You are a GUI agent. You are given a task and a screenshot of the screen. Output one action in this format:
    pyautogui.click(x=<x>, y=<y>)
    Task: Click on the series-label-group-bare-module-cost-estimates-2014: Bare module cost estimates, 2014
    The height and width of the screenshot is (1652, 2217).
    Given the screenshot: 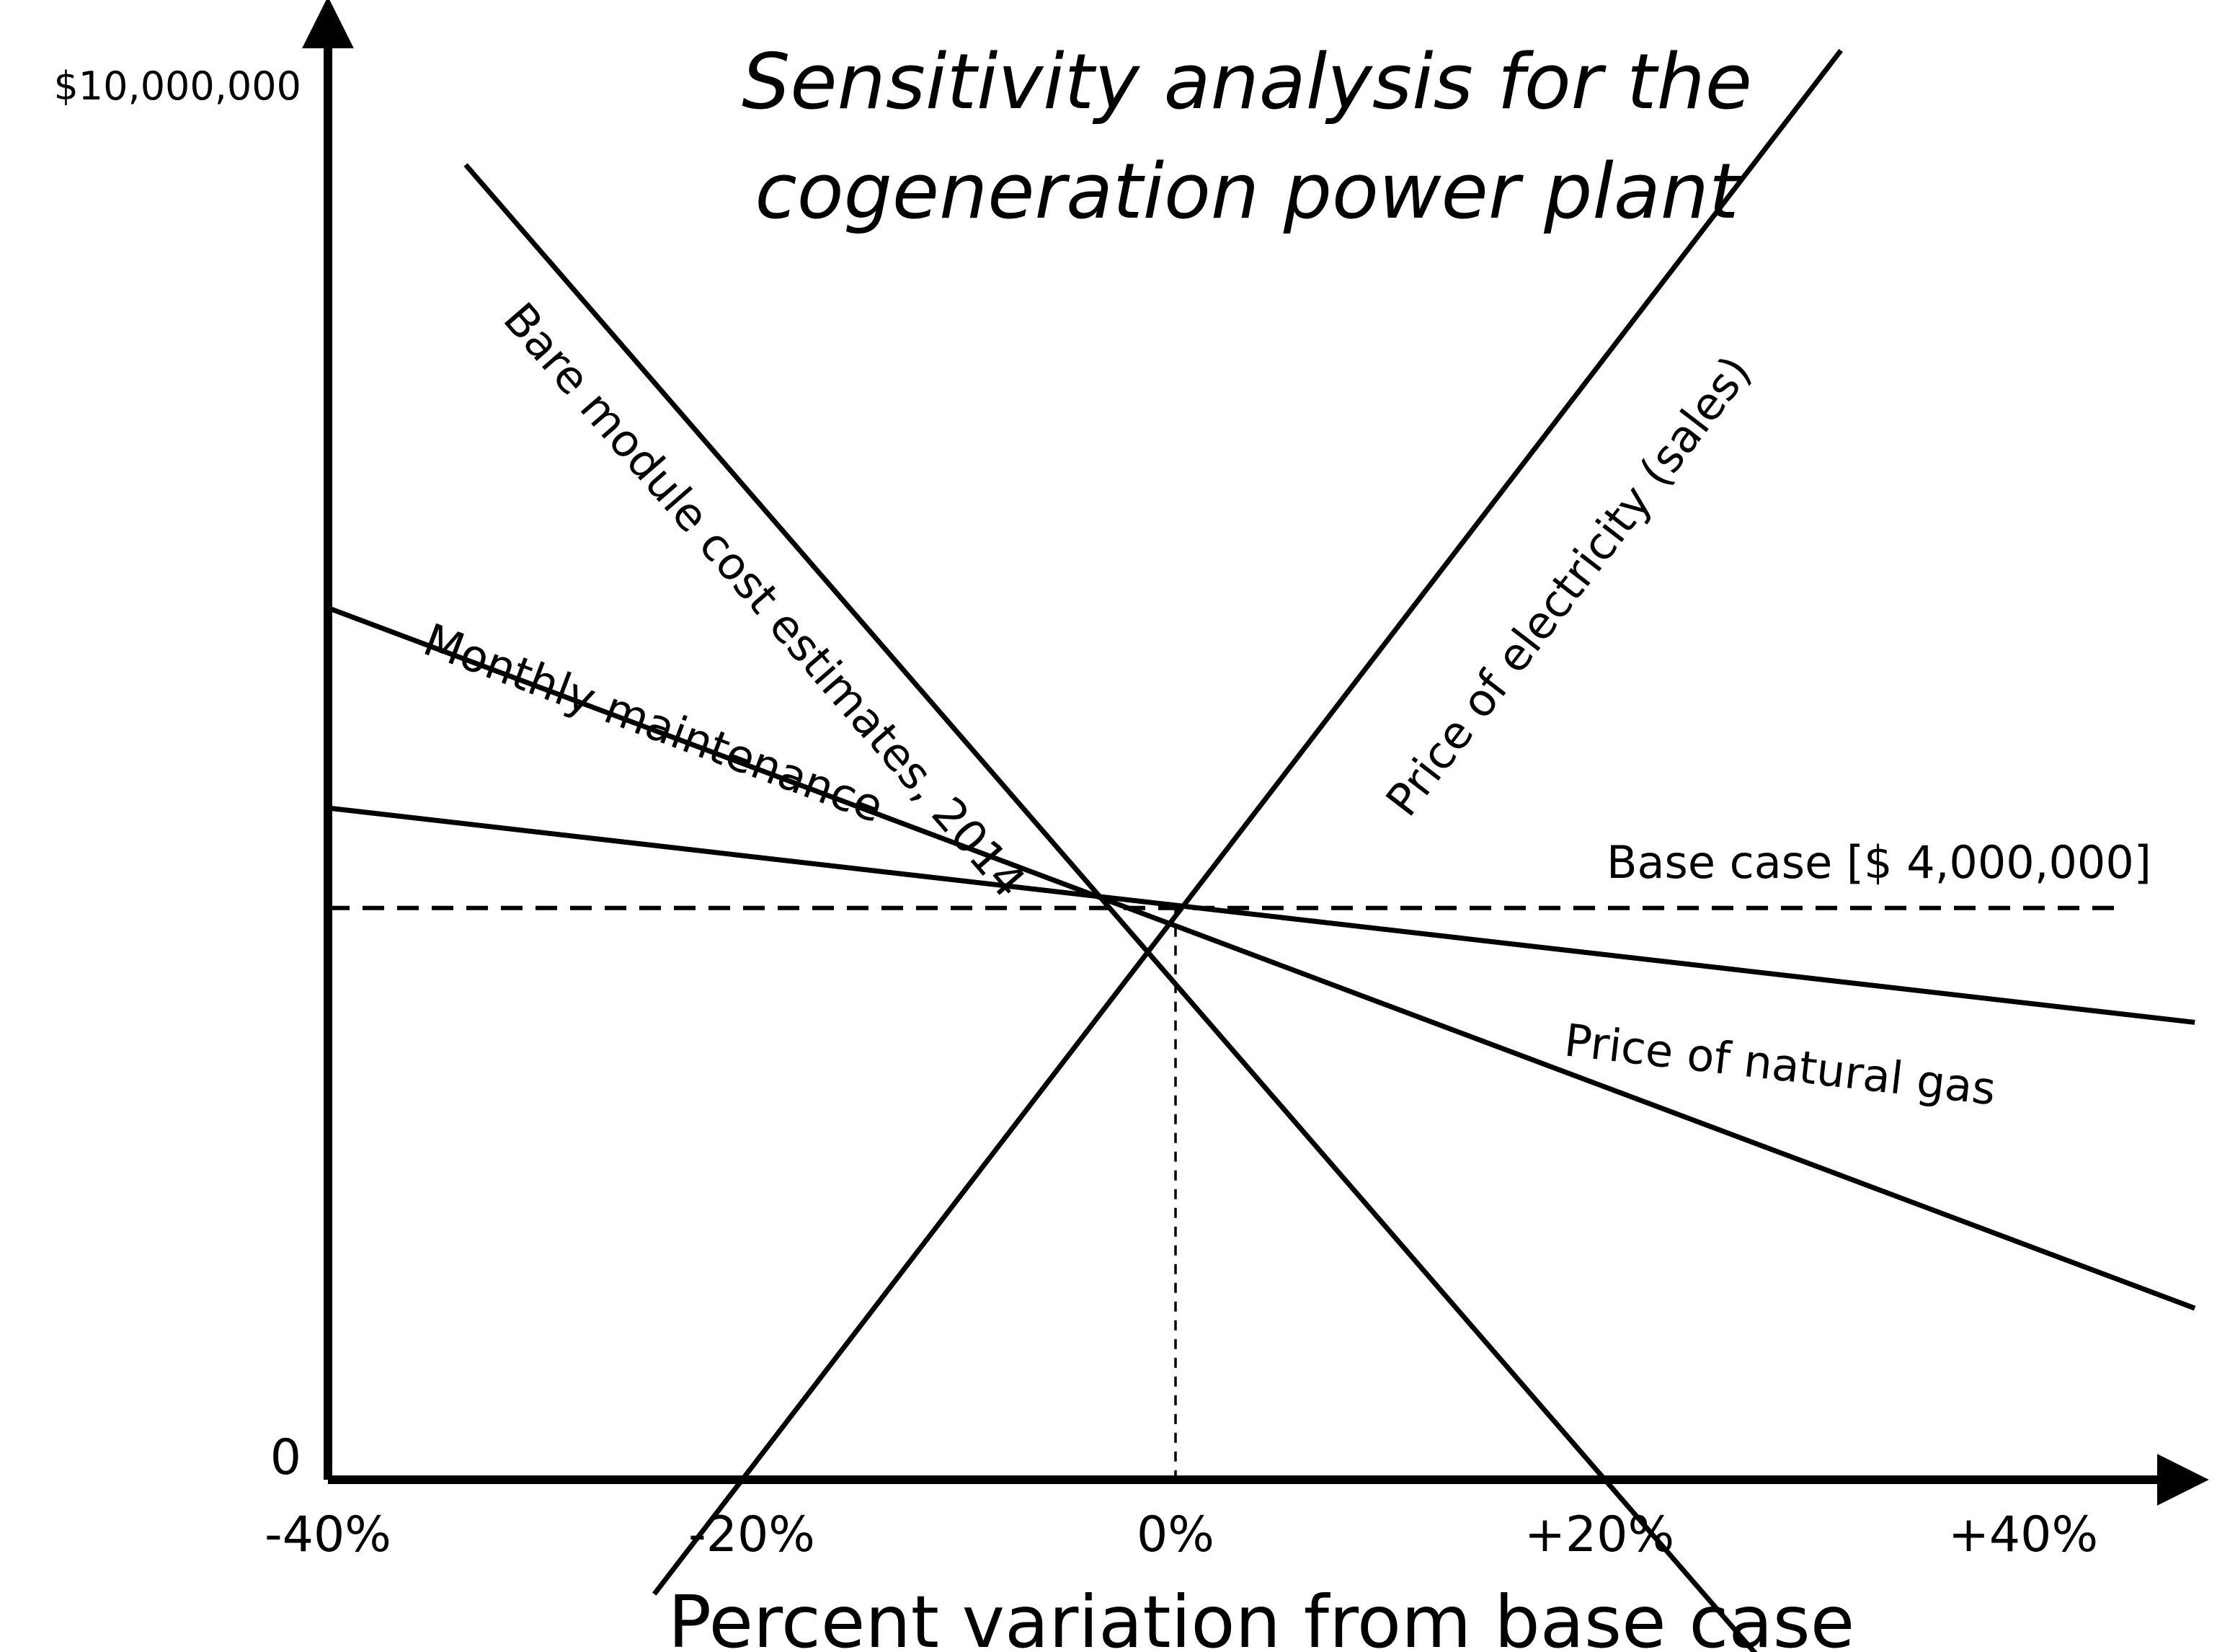 What is the action you would take?
    pyautogui.click(x=764, y=600)
    